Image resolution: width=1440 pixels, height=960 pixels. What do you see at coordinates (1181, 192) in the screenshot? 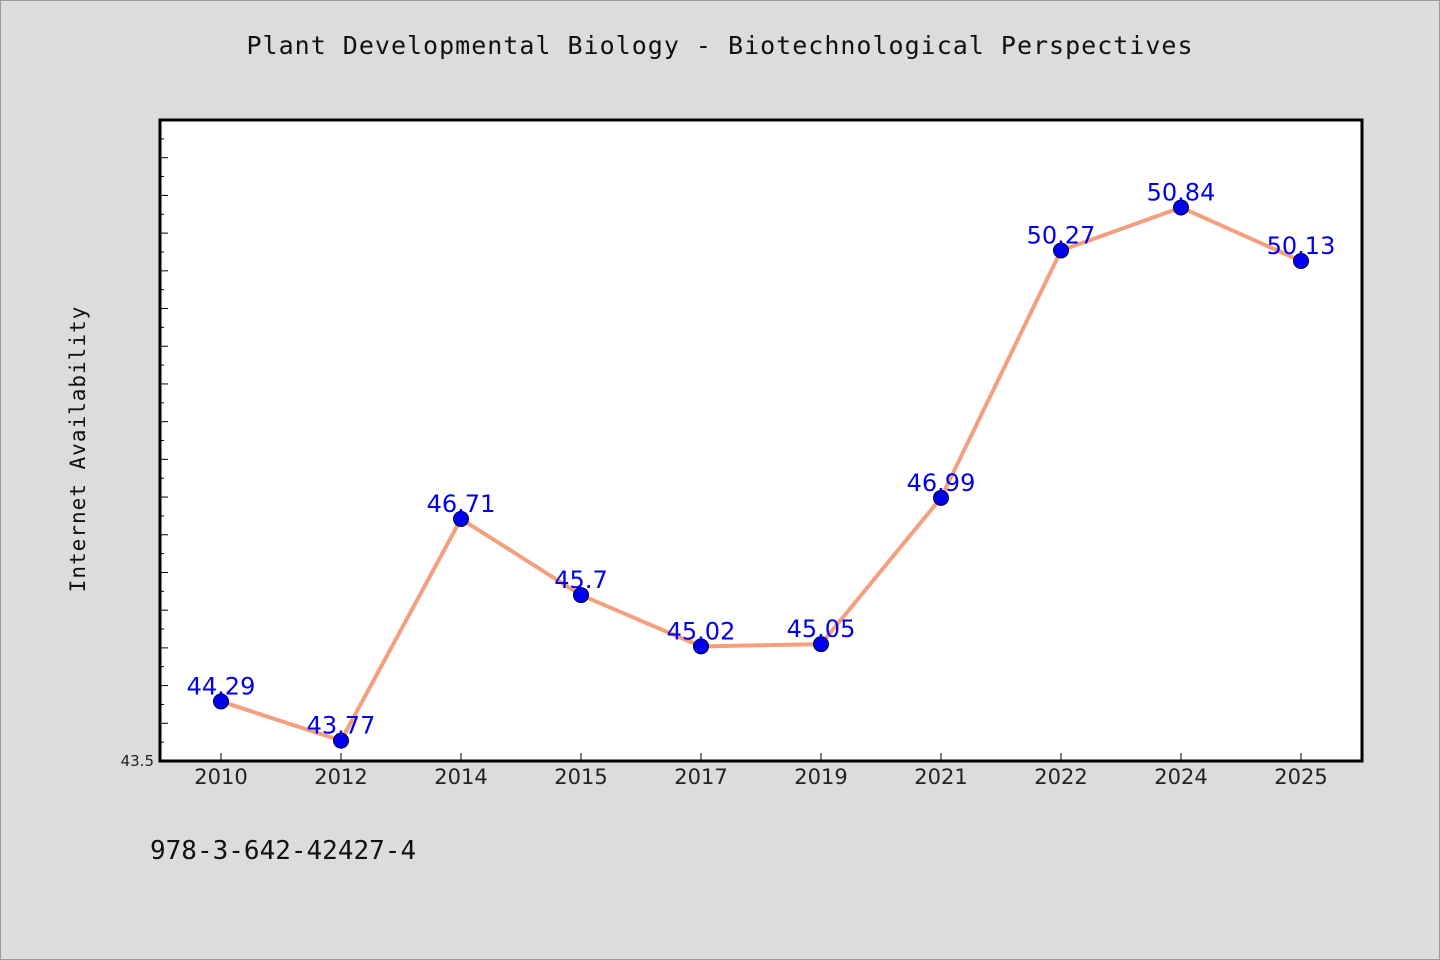
I see `data-label: 50.84` at bounding box center [1181, 192].